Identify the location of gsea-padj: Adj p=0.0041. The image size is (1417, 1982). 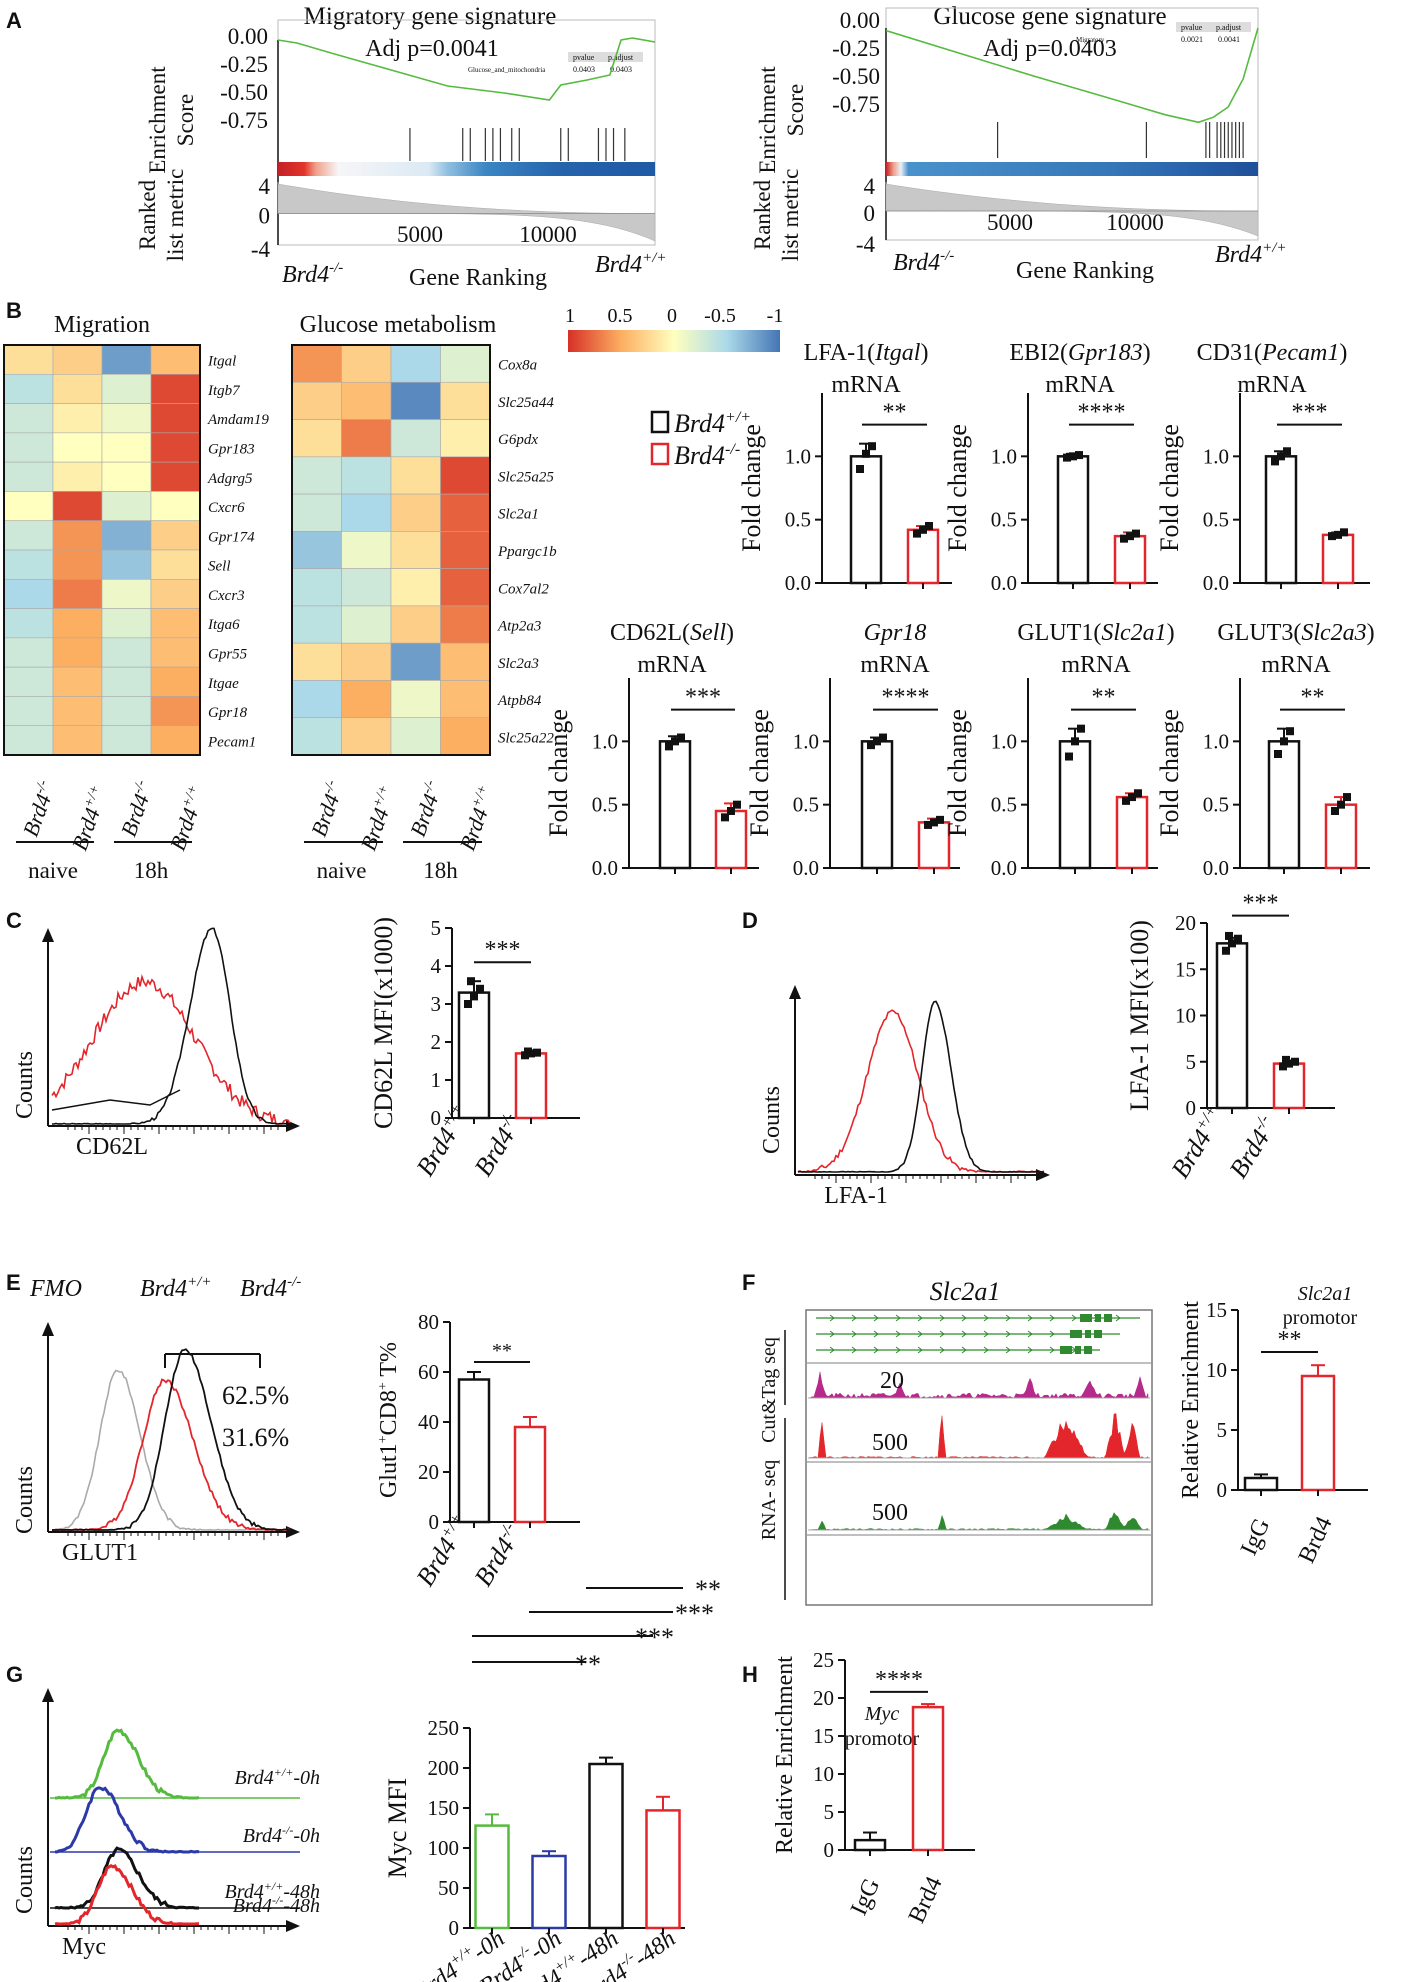
(432, 49).